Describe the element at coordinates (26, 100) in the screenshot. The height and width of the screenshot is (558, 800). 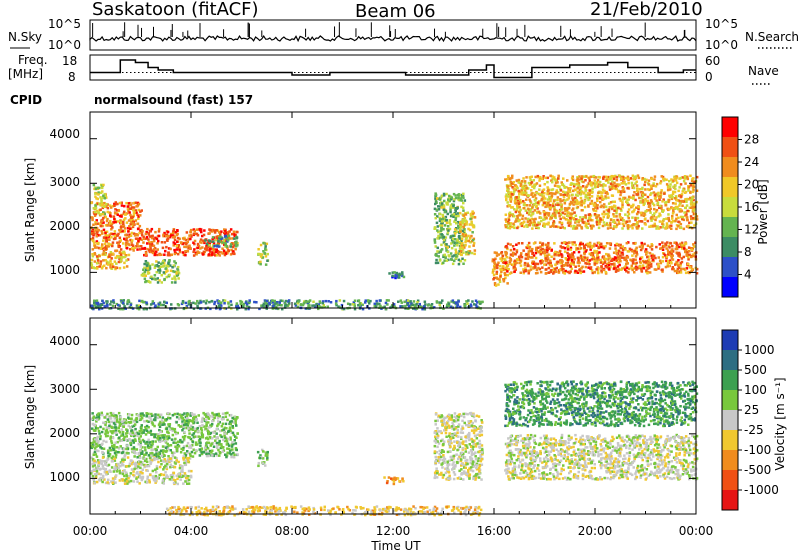
I see `cpid-label: CPID` at that location.